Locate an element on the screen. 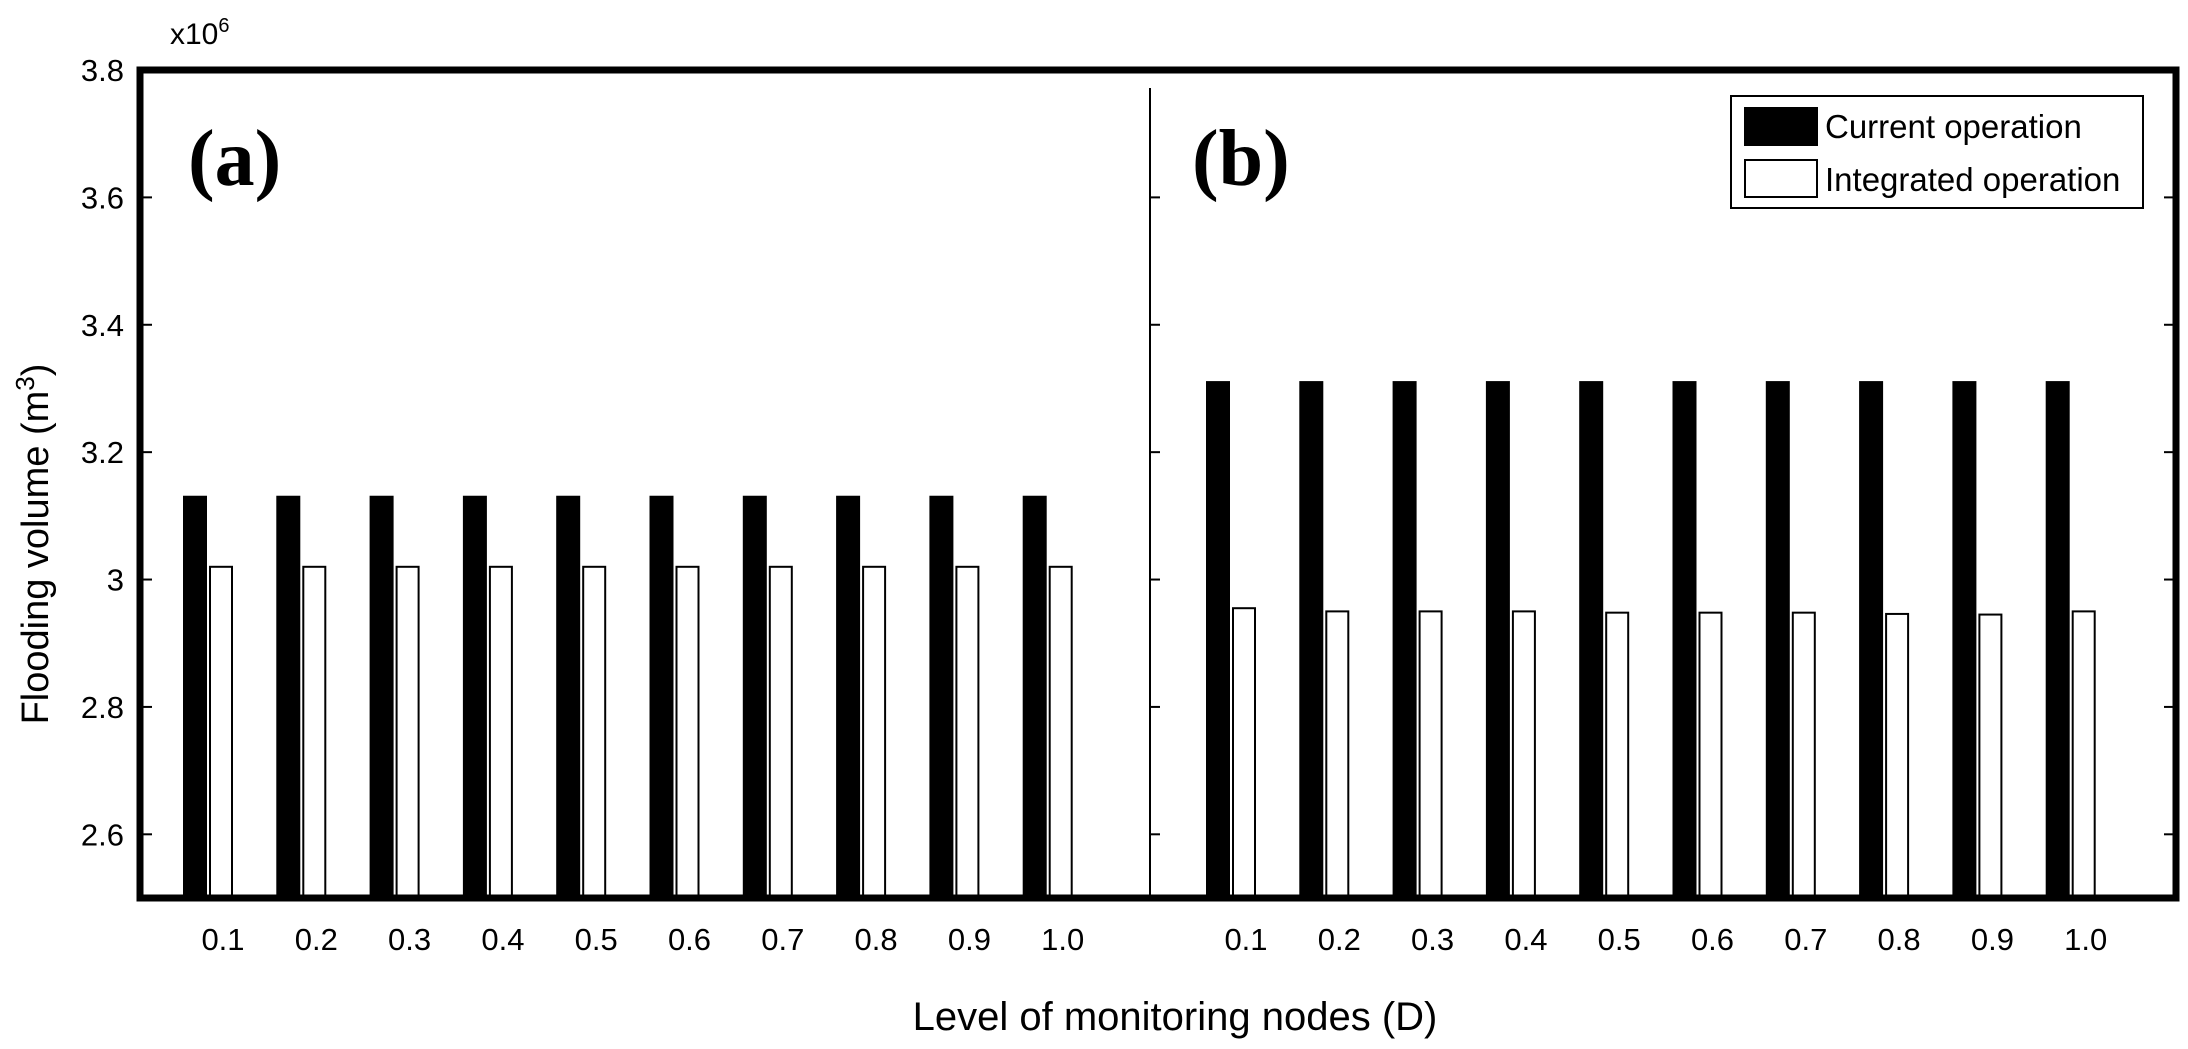 The height and width of the screenshot is (1049, 2188). y-axis-multiplier: x106 is located at coordinates (200, 33).